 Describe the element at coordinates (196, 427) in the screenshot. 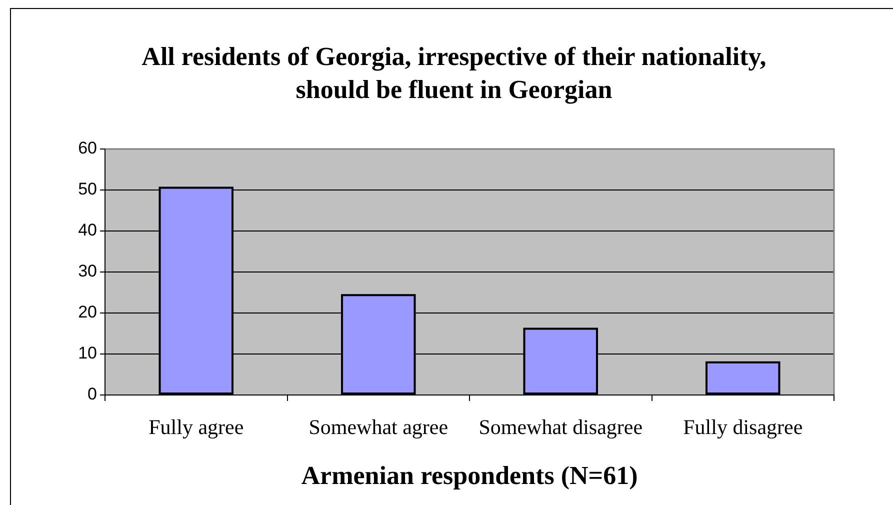

I see `x-tick-label: Fully agree` at that location.